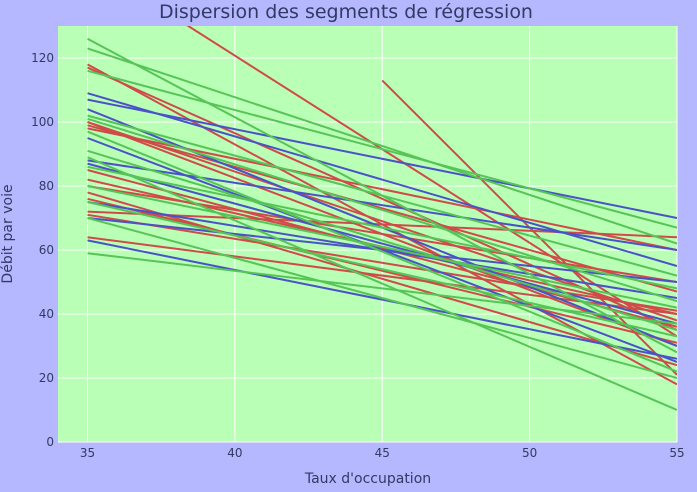 The height and width of the screenshot is (492, 697). I want to click on chart-title: Dispersion des segments de régression, so click(346, 12).